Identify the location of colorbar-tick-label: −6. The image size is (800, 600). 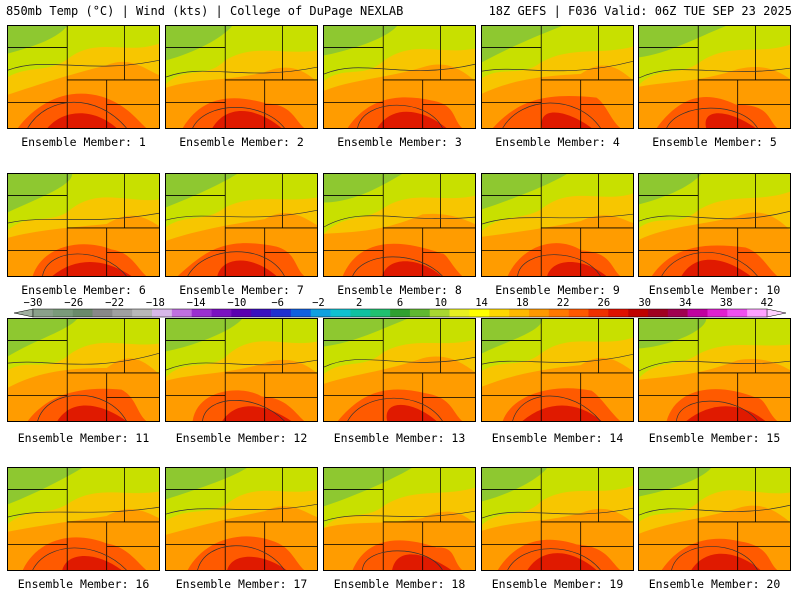
(277, 303).